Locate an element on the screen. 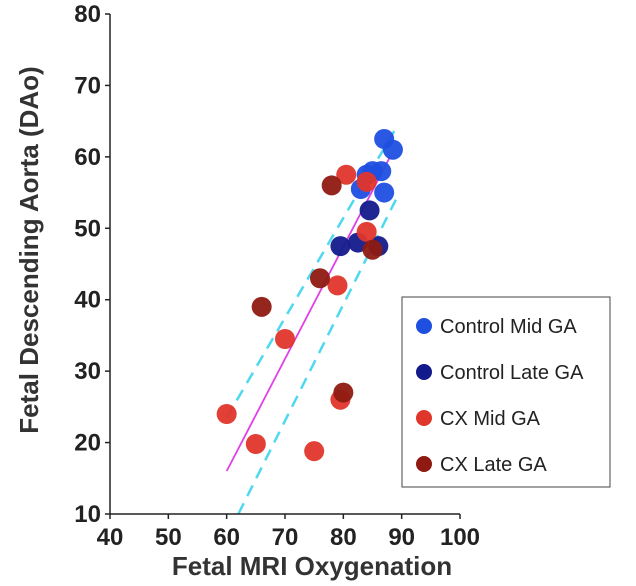 The width and height of the screenshot is (636, 586). y-tick-label: 30 is located at coordinates (87, 371).